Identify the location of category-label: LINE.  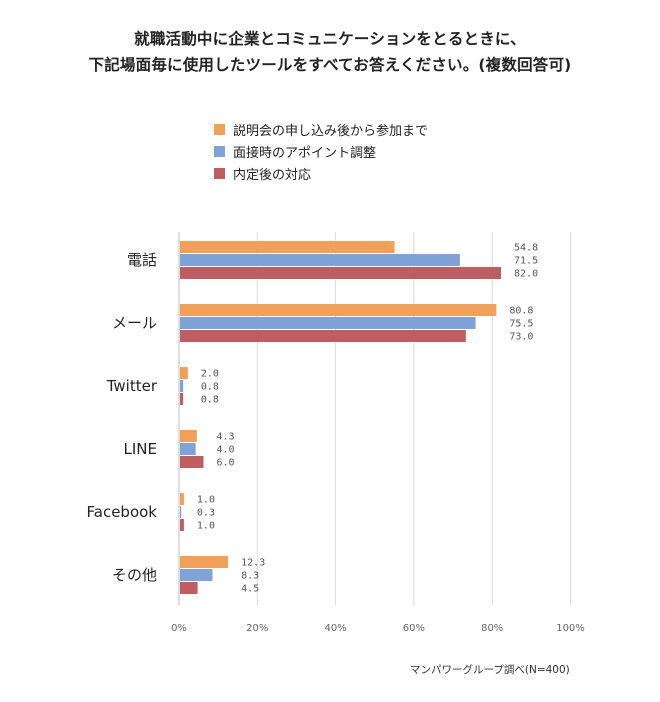
(140, 449).